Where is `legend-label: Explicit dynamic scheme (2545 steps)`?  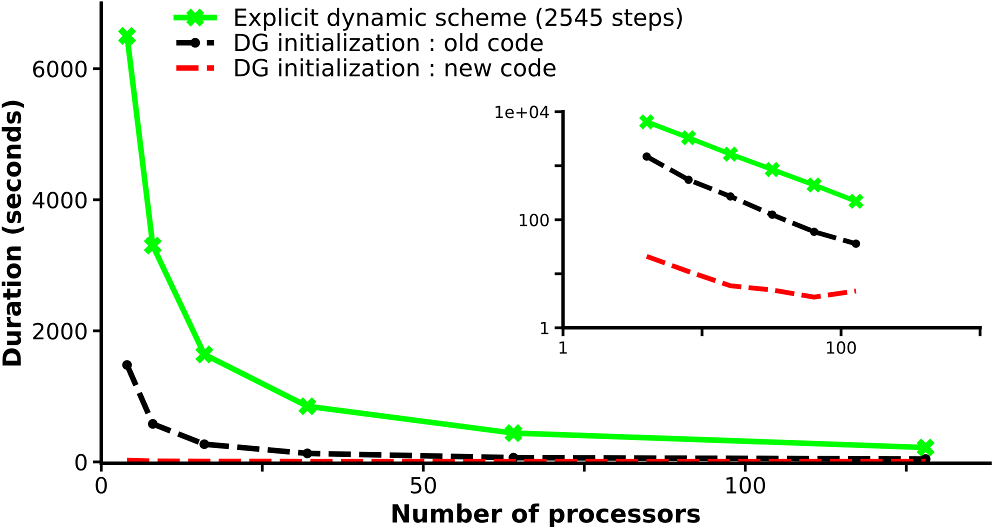 legend-label: Explicit dynamic scheme (2545 steps) is located at coordinates (458, 19).